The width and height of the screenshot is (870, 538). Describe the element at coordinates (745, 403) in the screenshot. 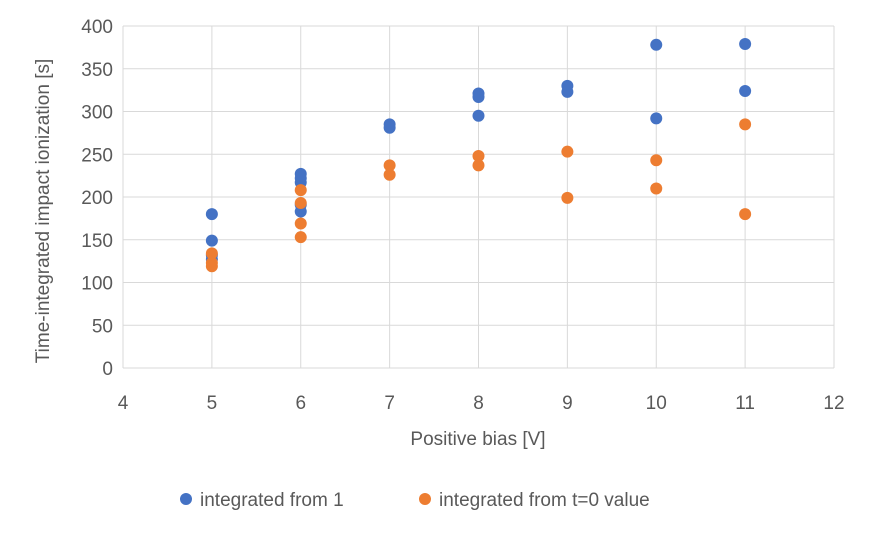

I see `x-tick-label: 11` at that location.